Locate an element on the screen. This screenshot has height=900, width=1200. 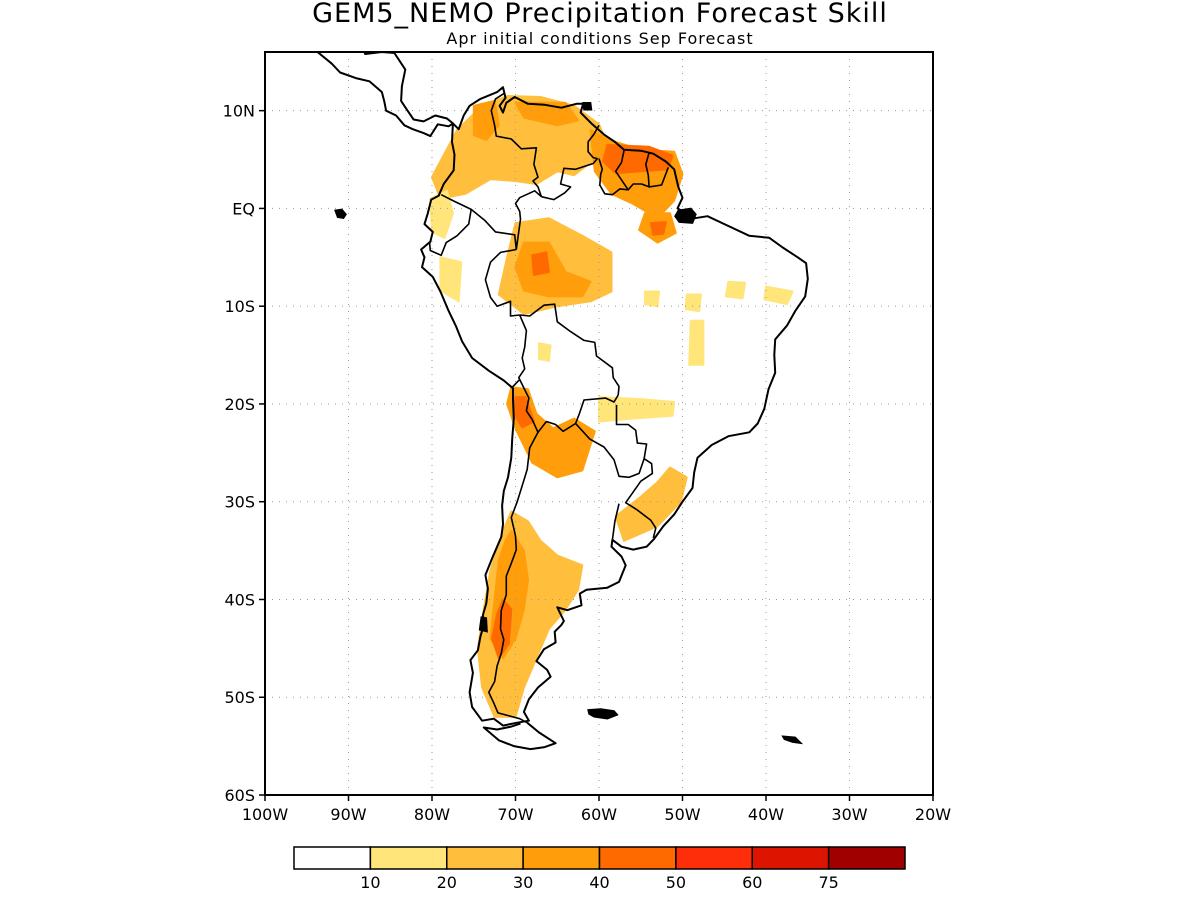
skill-region-ecuador-coast is located at coordinates (441, 214).